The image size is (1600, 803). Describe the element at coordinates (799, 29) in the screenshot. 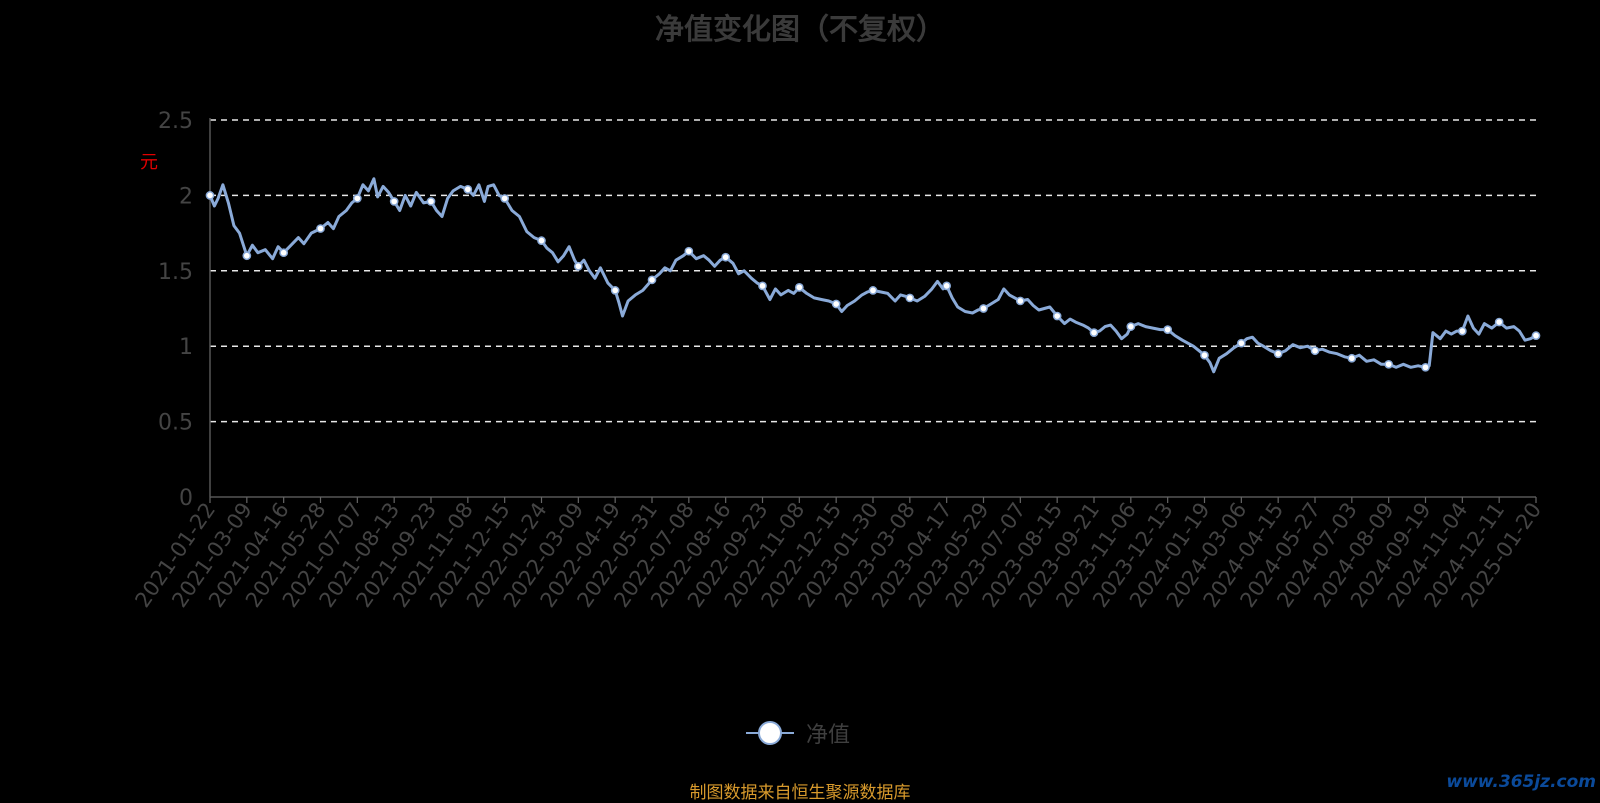

I see `chart-title: 净值变化图（不复权）` at that location.